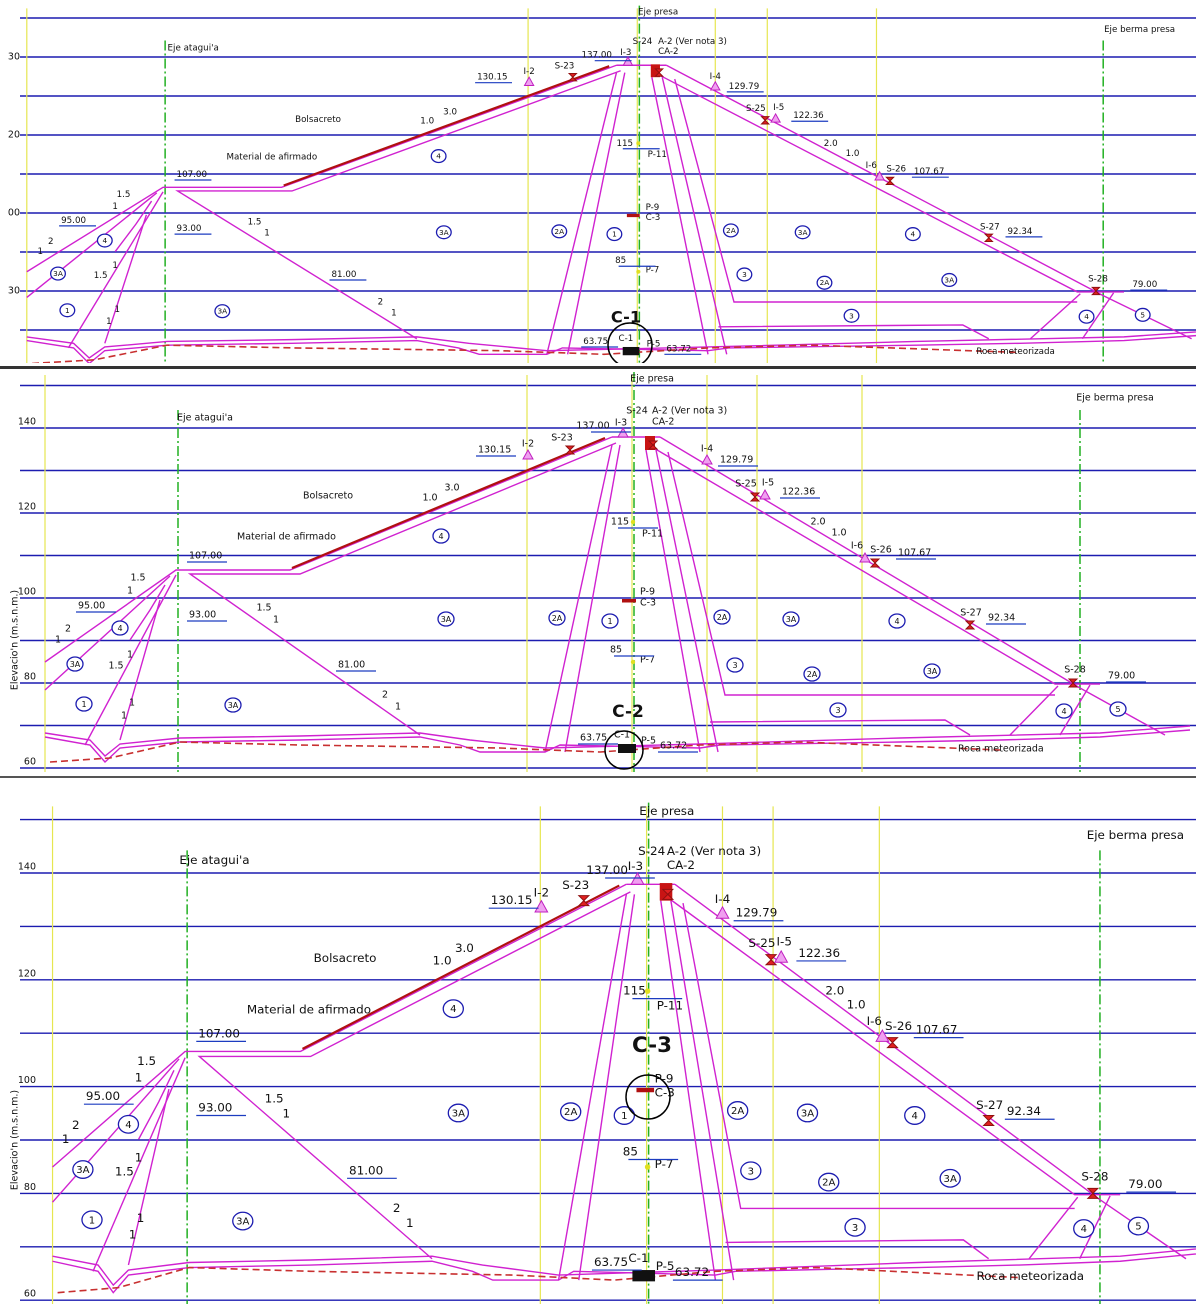 The height and width of the screenshot is (1304, 1196). What do you see at coordinates (881, 550) in the screenshot?
I see `drawing-label: S-26` at bounding box center [881, 550].